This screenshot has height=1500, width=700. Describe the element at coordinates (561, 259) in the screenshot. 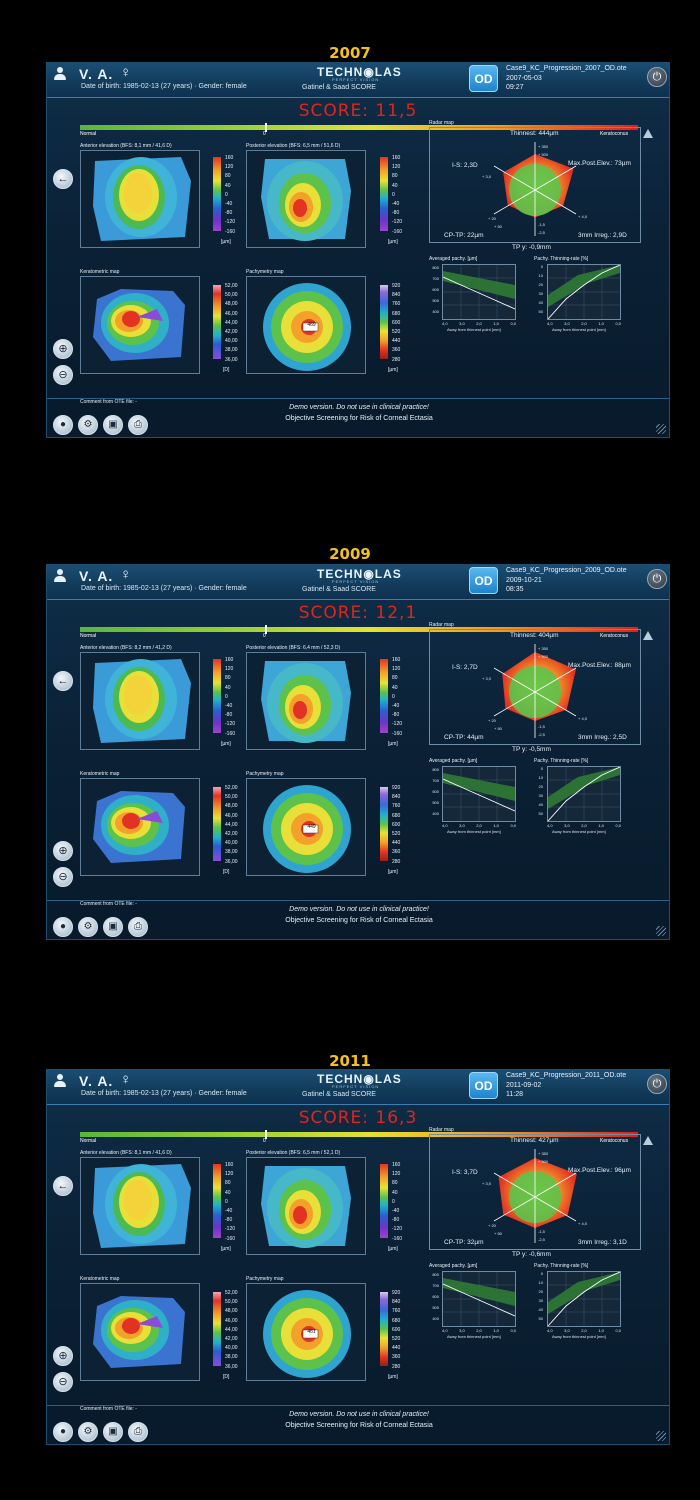

I see `thinning-title: Pachy. Thinning-rate [%]` at that location.